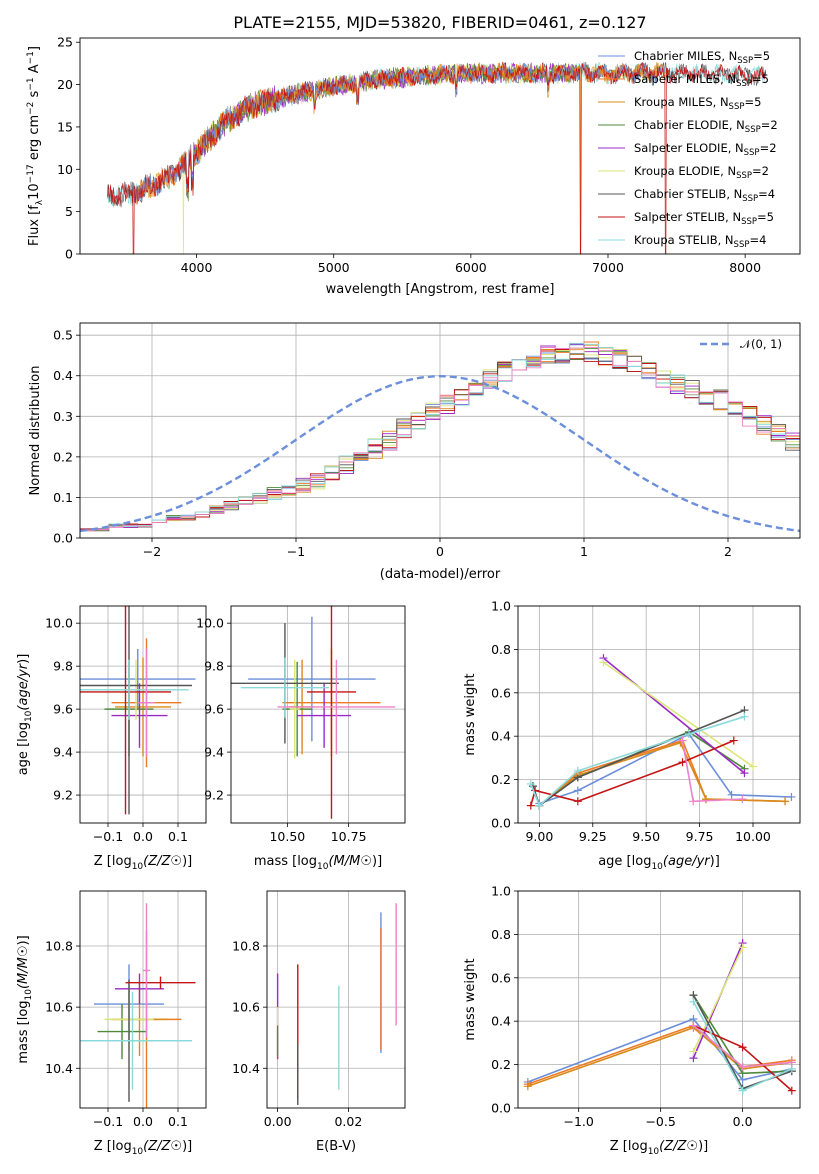 Image resolution: width=819 pixels, height=1174 pixels. Describe the element at coordinates (440, 453) in the screenshot. I see `normal-curve-line` at that location.